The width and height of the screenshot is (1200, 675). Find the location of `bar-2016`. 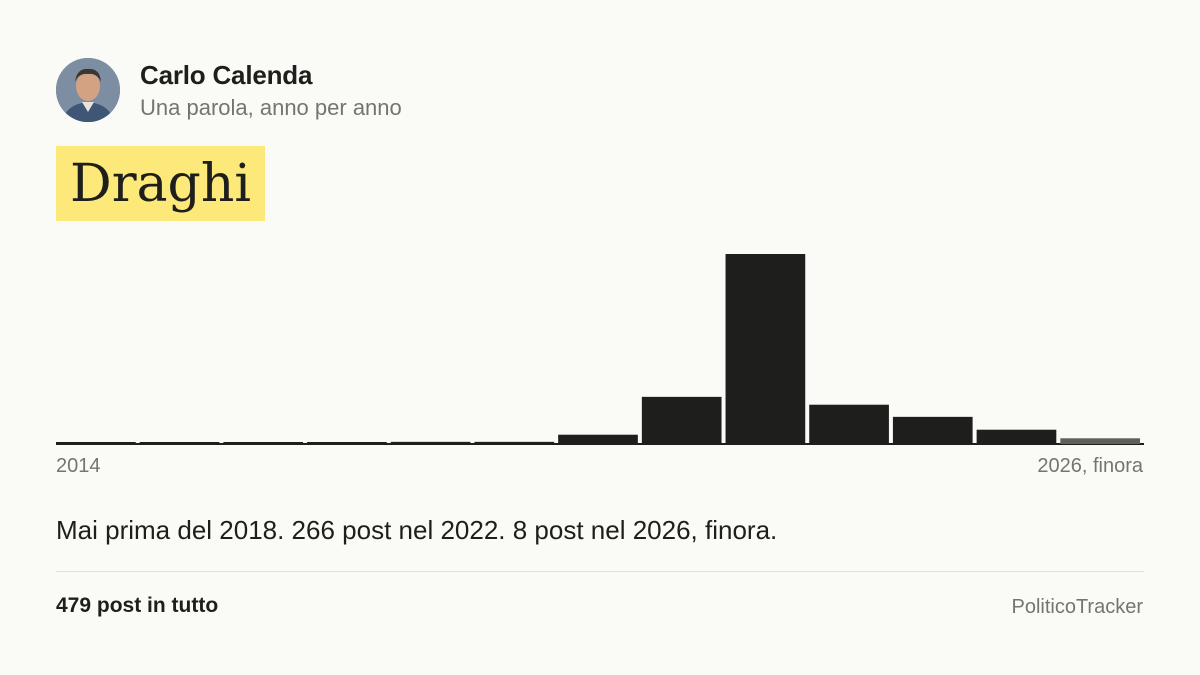

bar-2016 is located at coordinates (263, 443).